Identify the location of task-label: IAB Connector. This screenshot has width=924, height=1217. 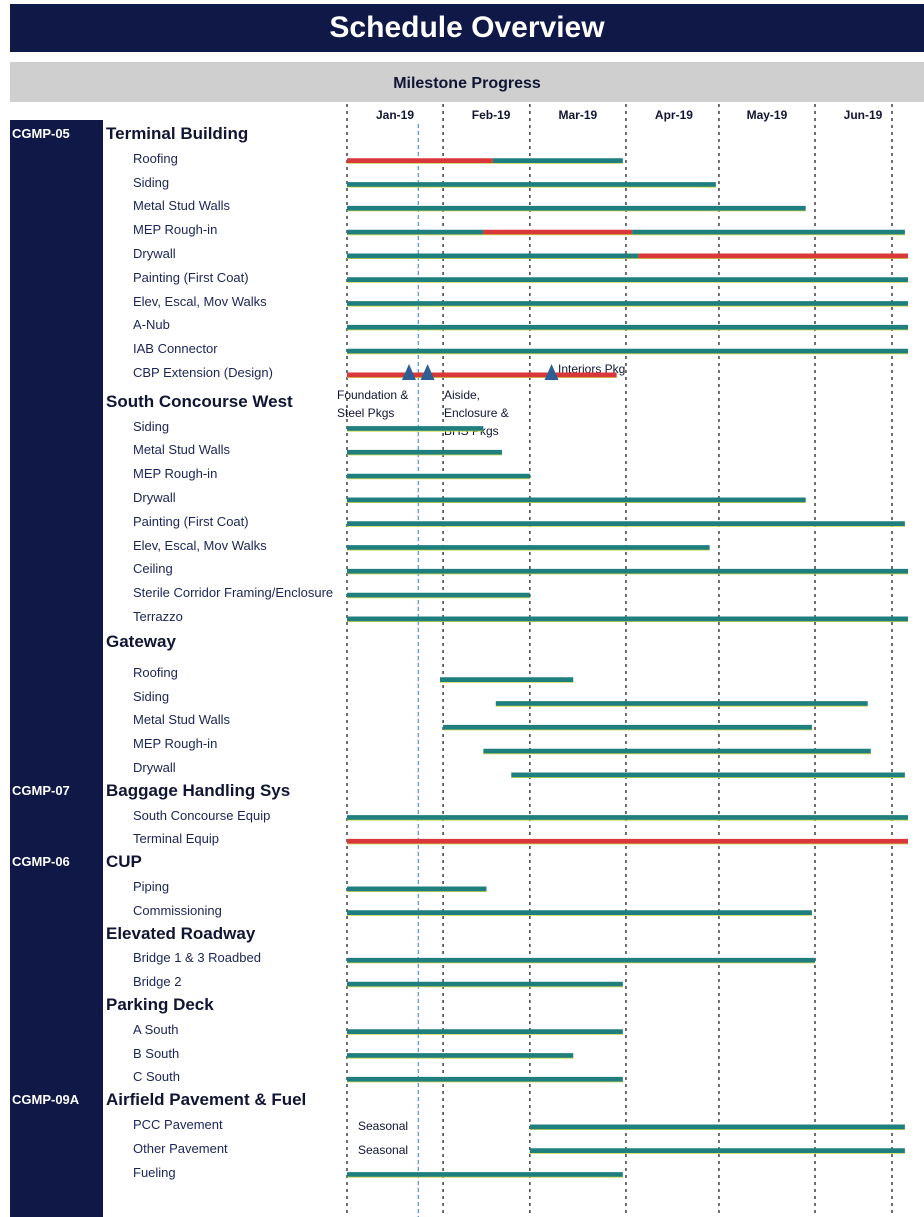
(175, 349).